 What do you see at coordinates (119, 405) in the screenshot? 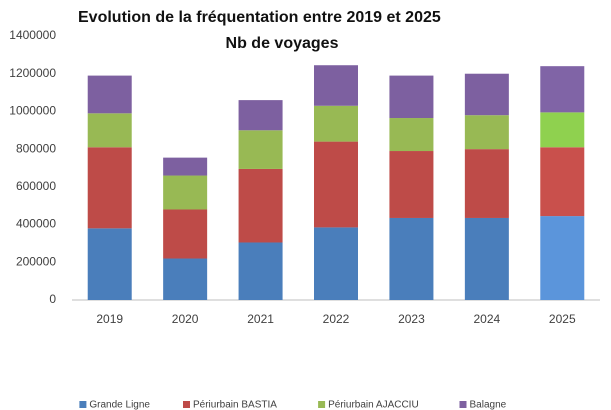
I see `legend-label: Grande Ligne` at bounding box center [119, 405].